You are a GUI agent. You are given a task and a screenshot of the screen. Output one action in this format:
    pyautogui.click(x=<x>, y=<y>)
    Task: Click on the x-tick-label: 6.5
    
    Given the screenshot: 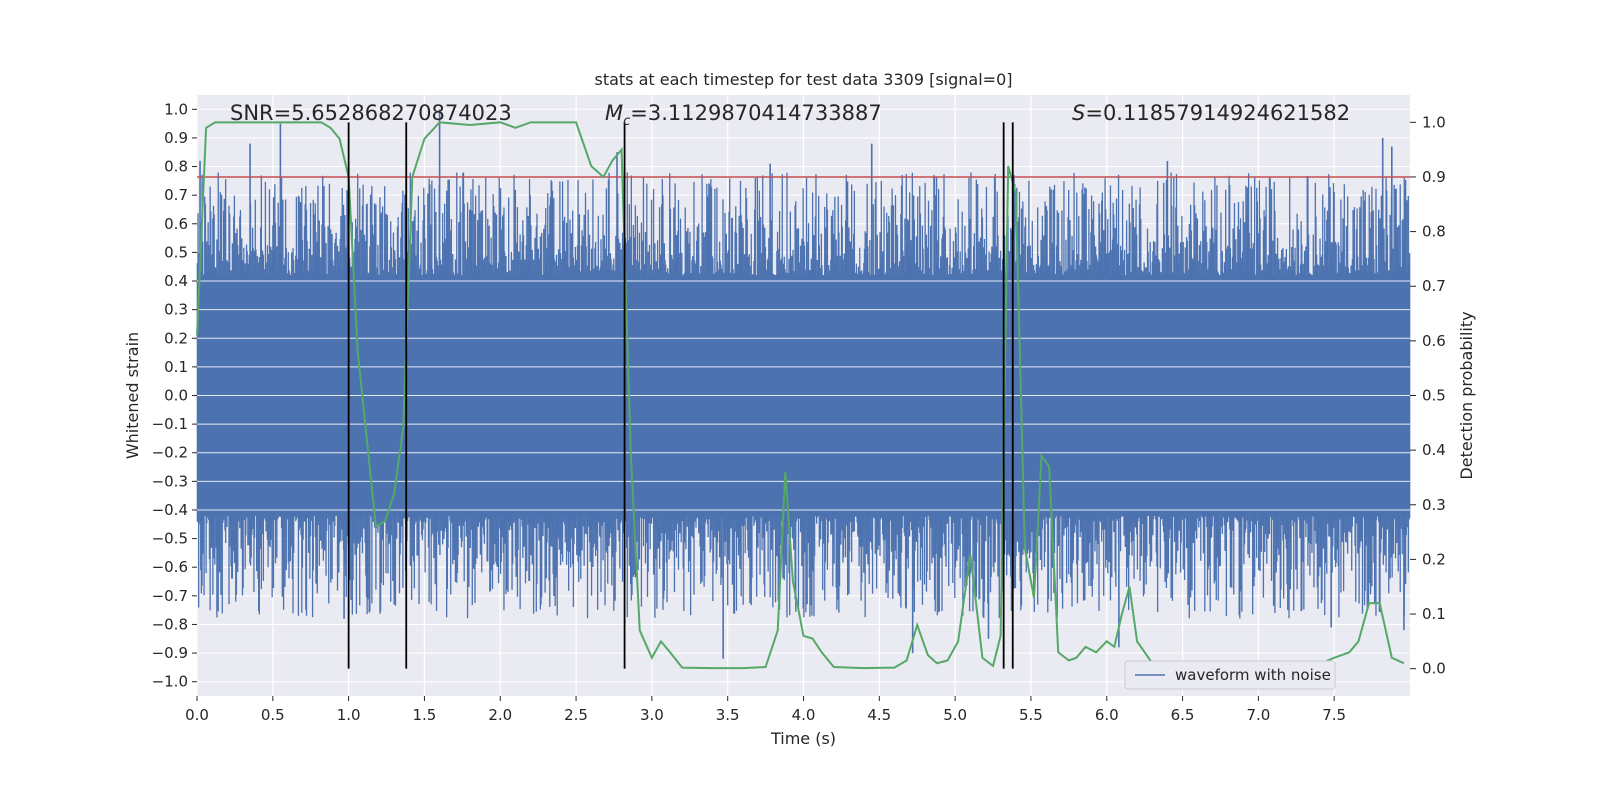 What is the action you would take?
    pyautogui.click(x=1183, y=715)
    